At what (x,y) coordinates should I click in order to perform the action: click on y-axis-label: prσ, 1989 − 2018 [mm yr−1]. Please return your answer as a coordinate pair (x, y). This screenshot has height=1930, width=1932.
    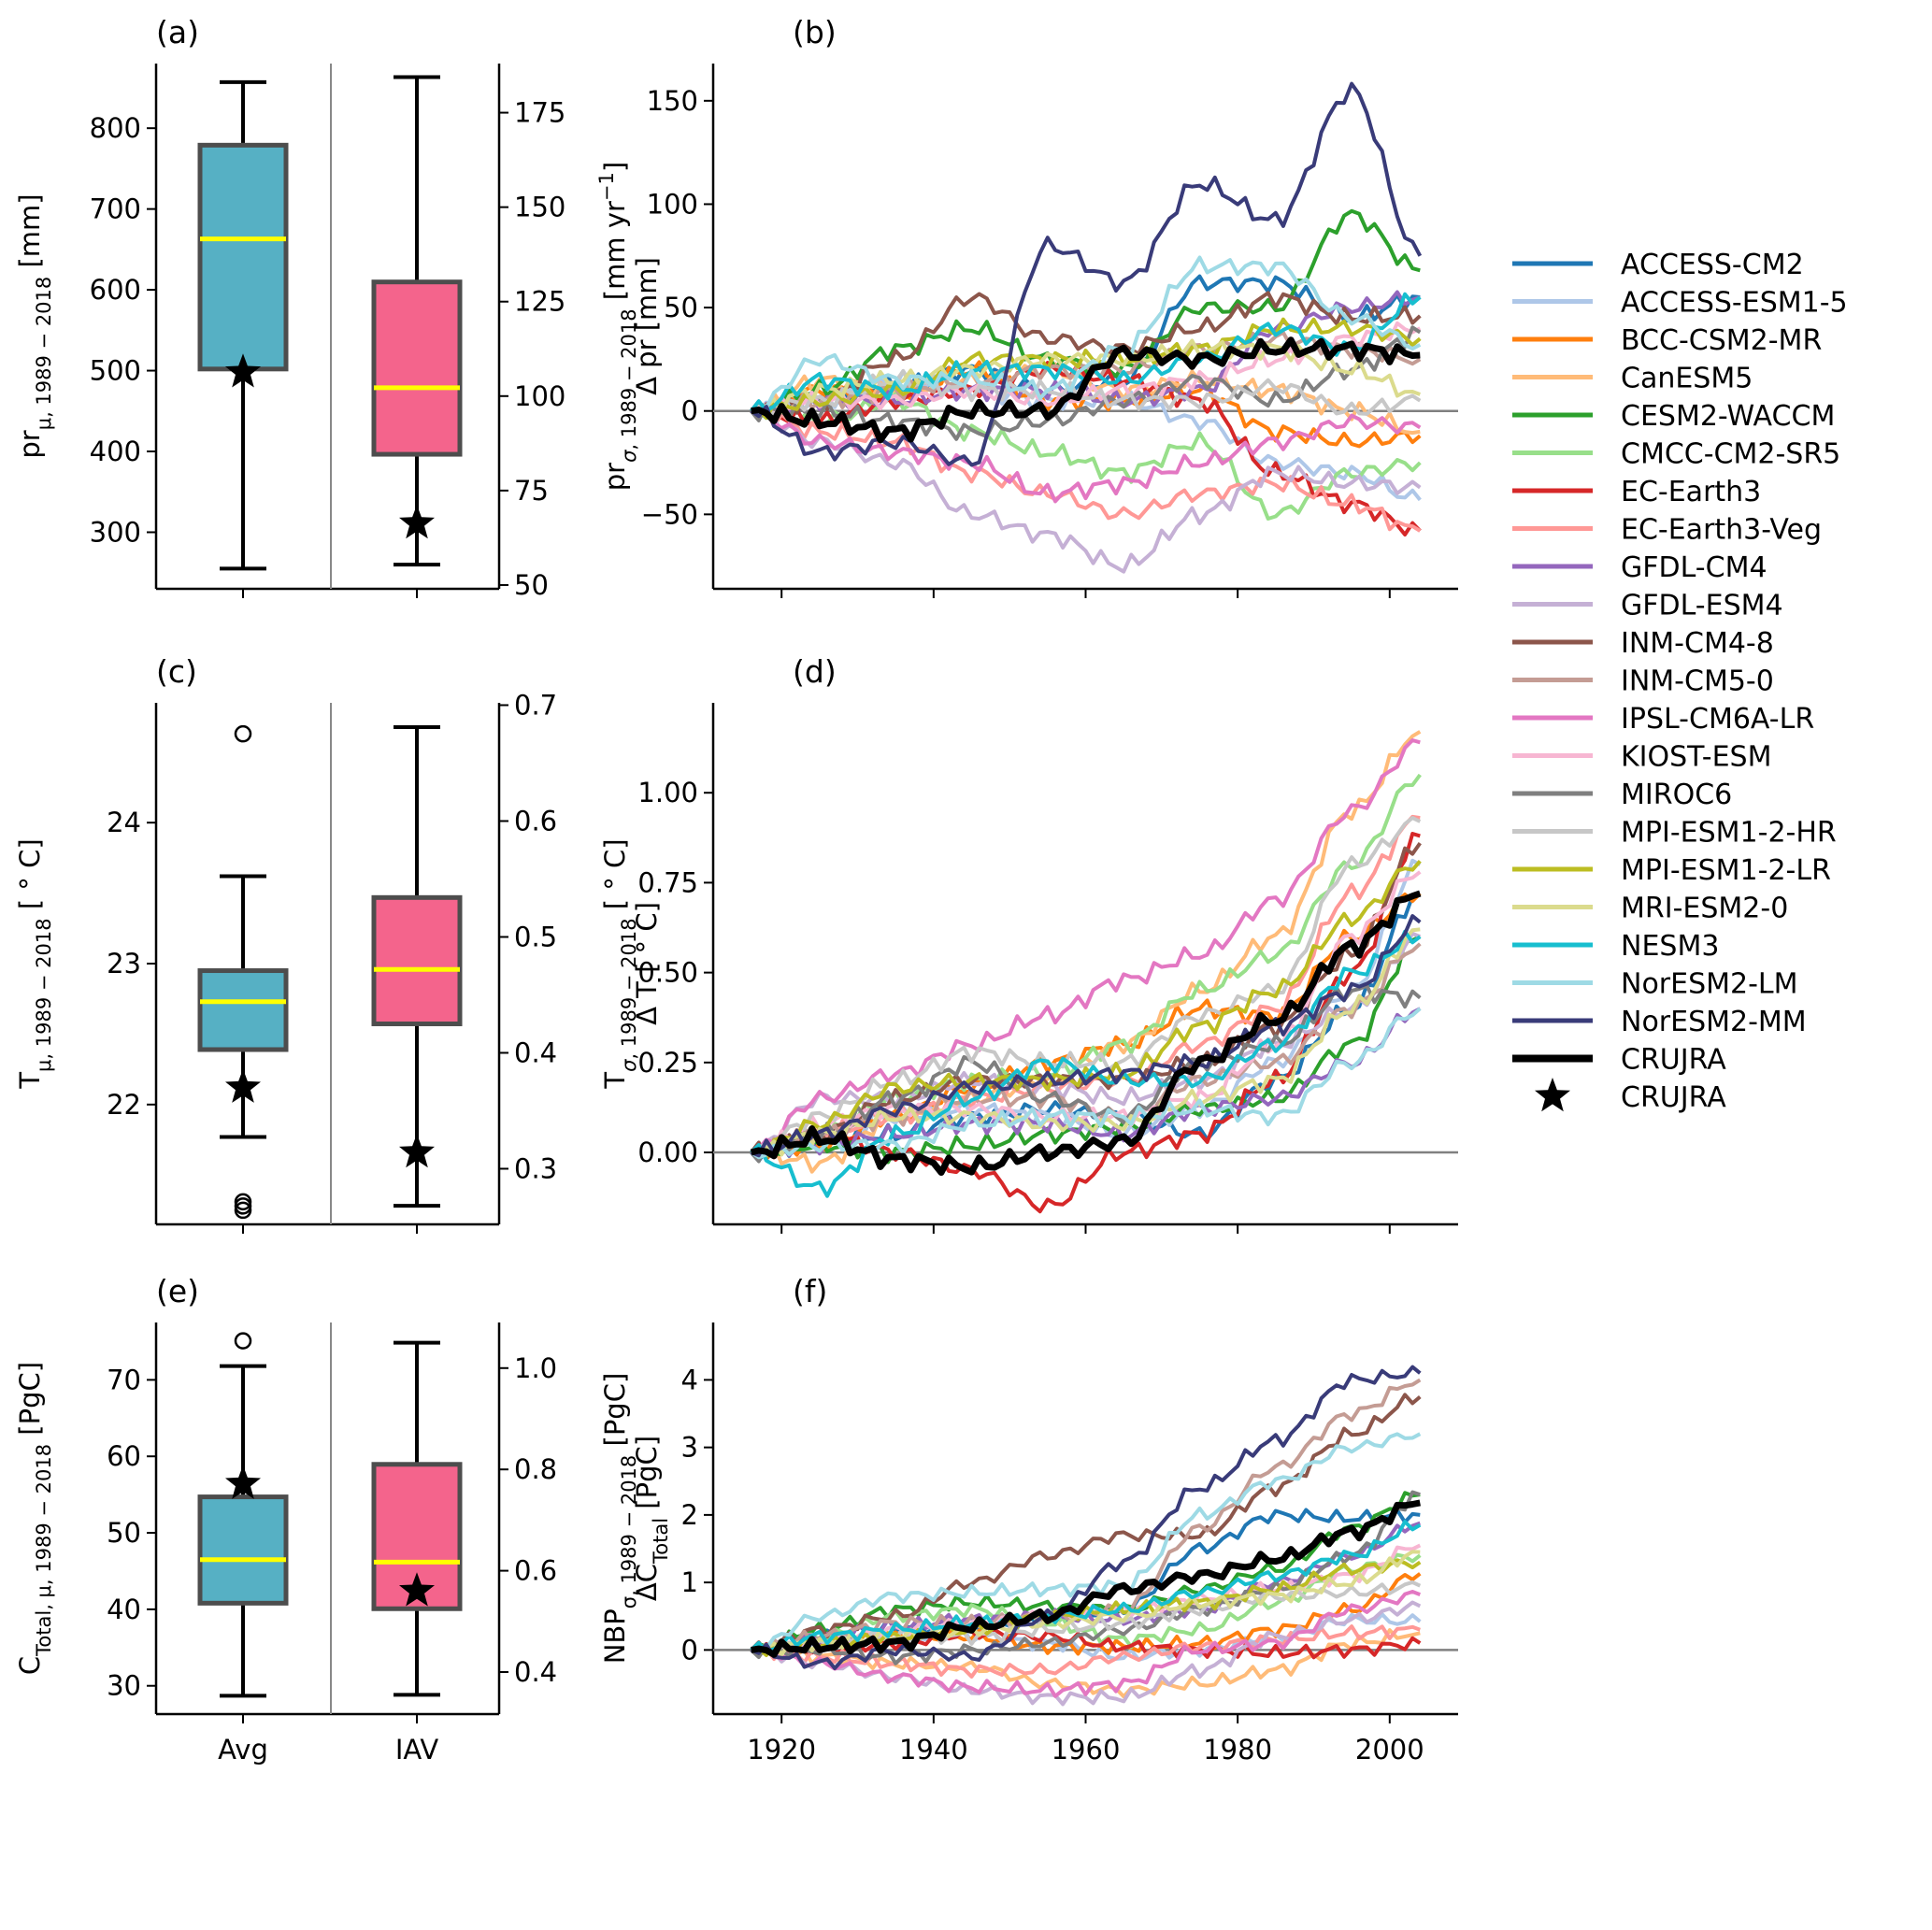
    Looking at the image, I should click on (617, 326).